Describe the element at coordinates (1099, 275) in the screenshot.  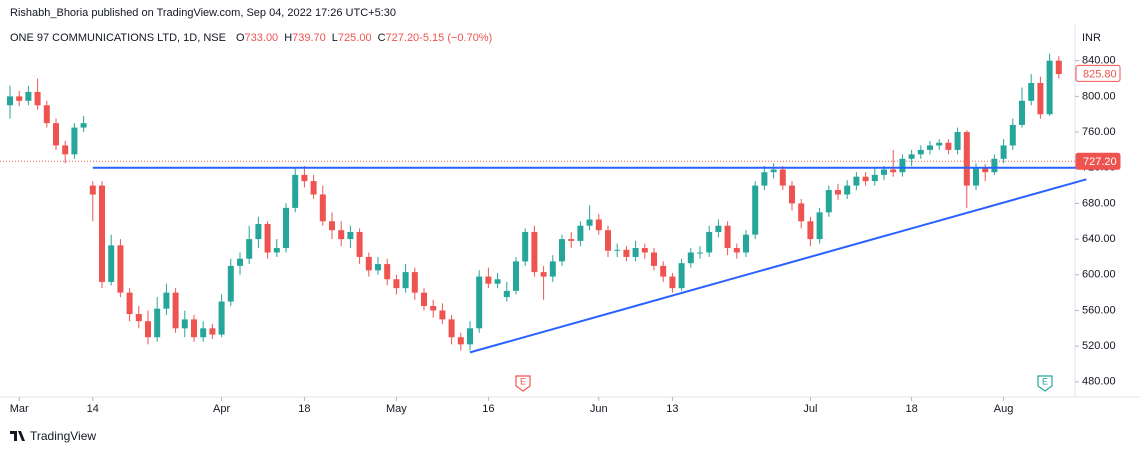
I see `y-tick-label: 600.00` at that location.